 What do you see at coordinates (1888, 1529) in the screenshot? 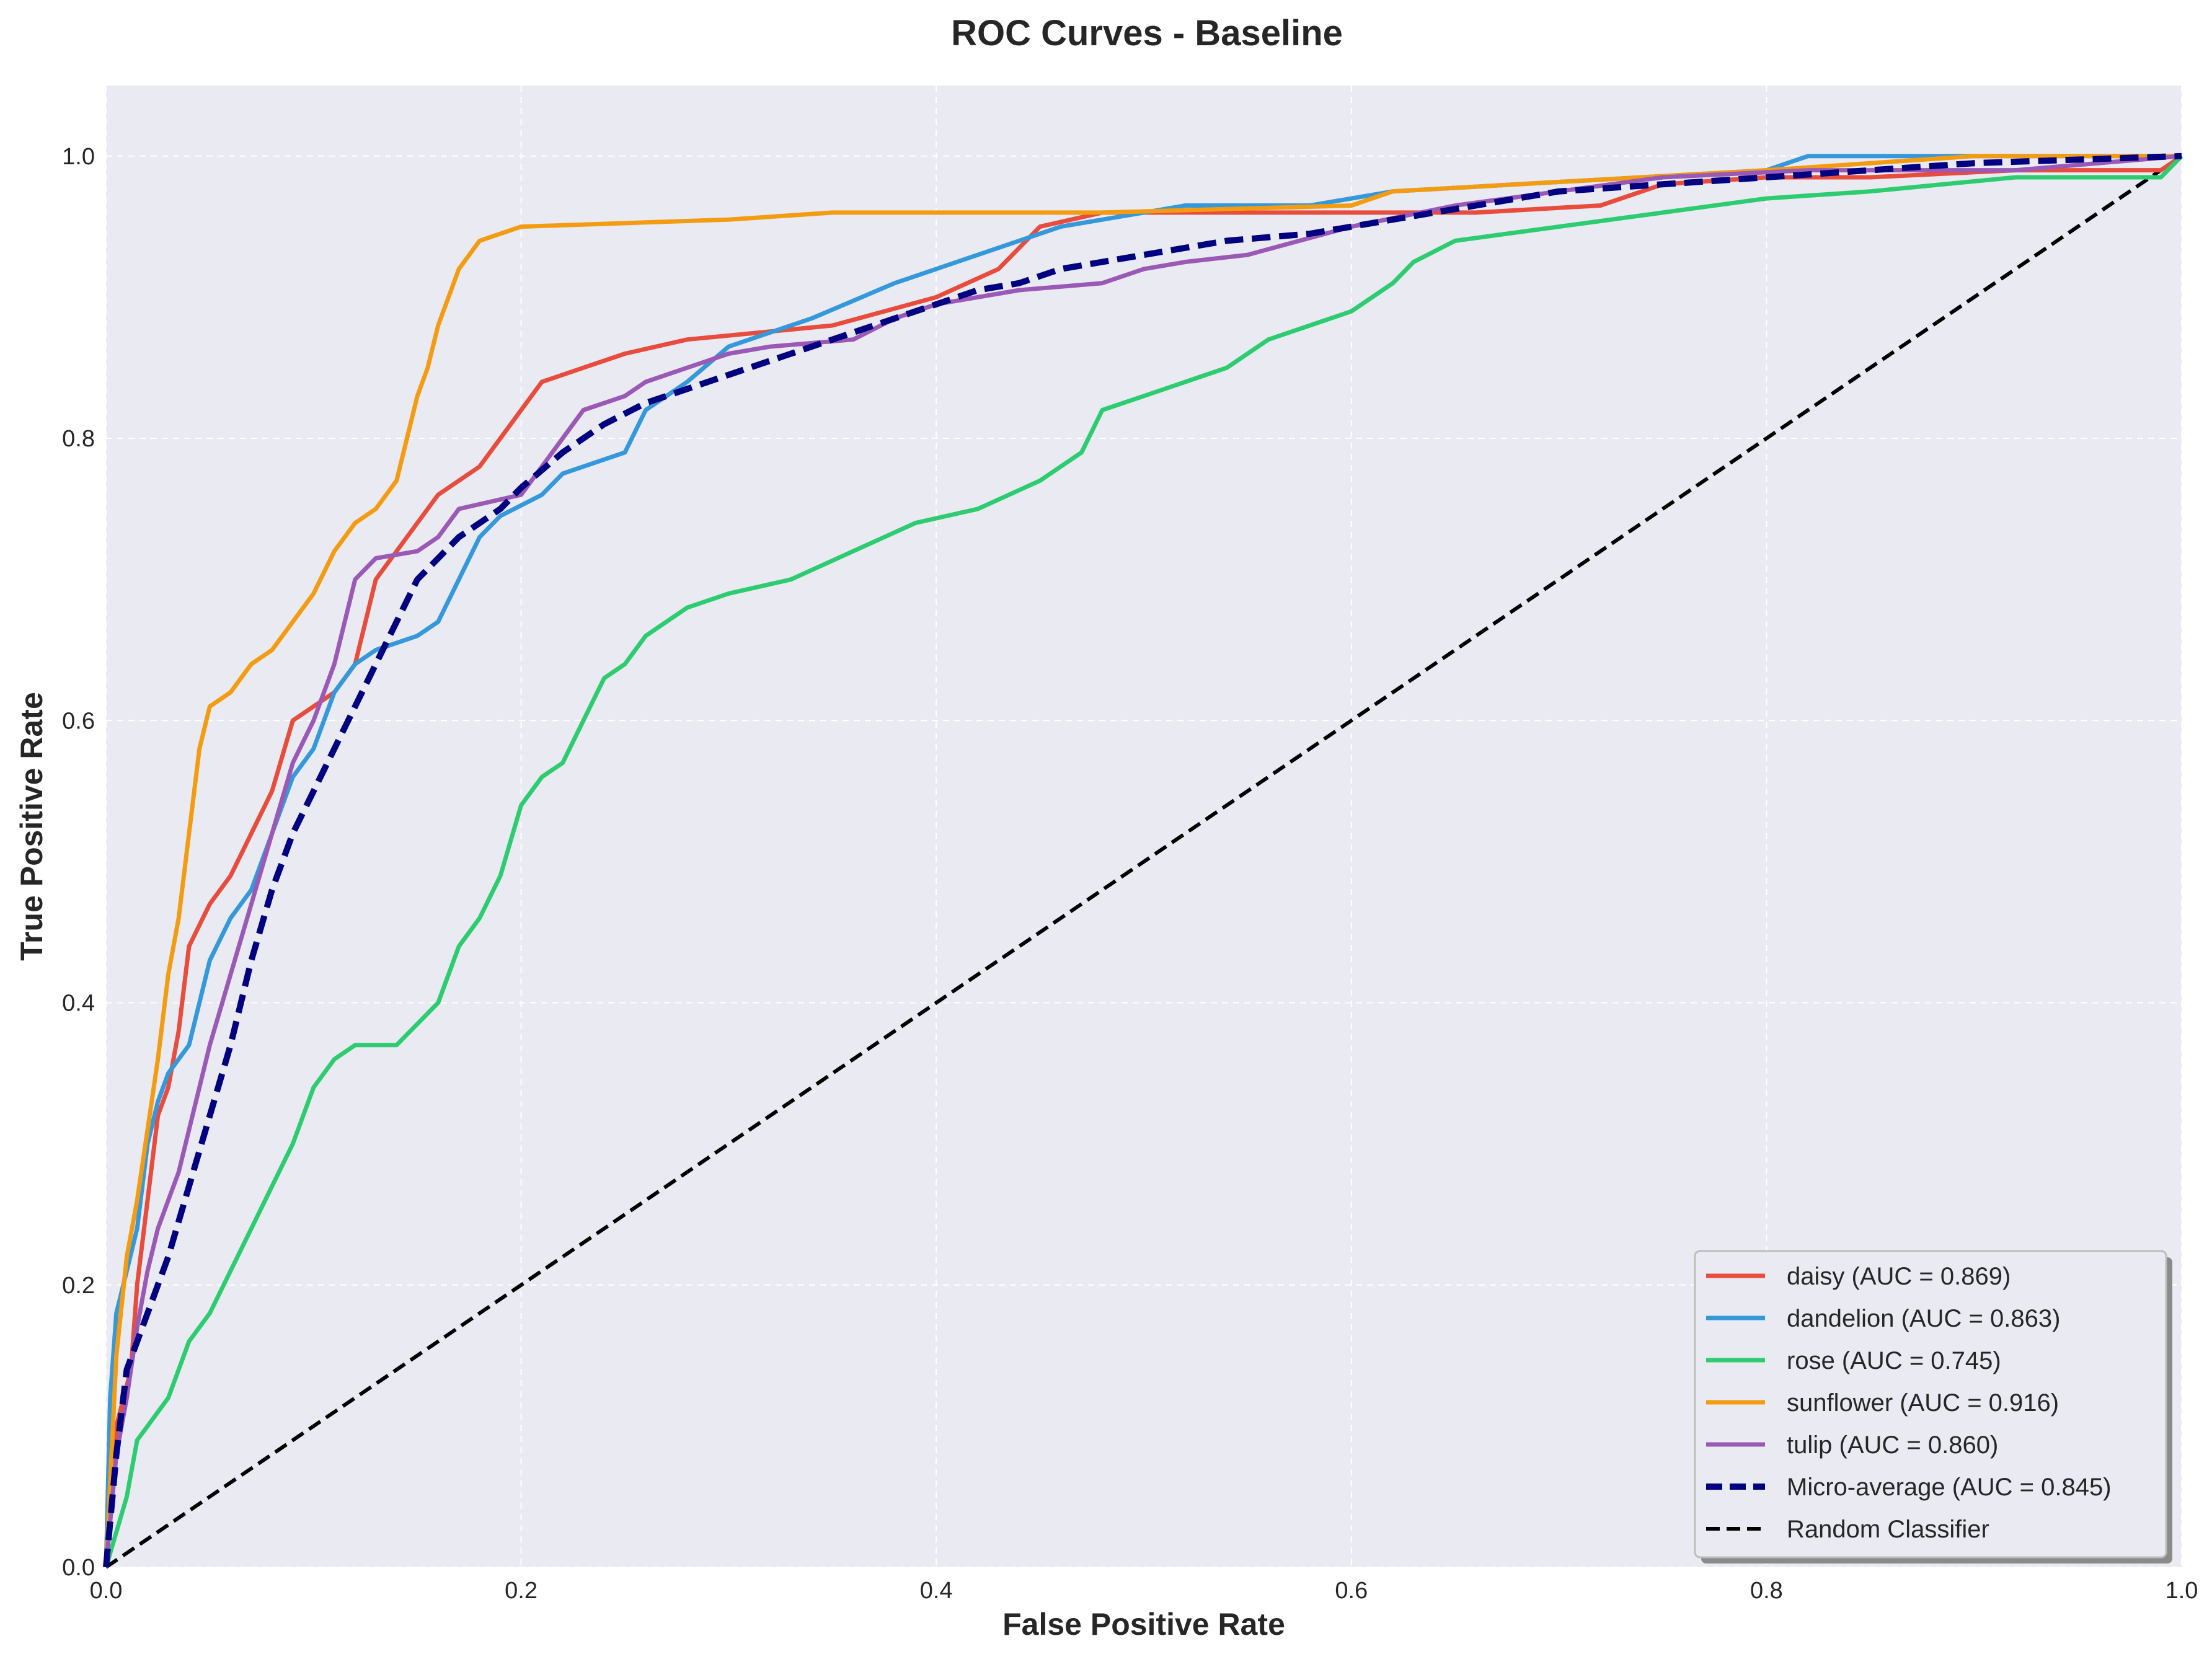
I see `legend-label: Random Classifier` at bounding box center [1888, 1529].